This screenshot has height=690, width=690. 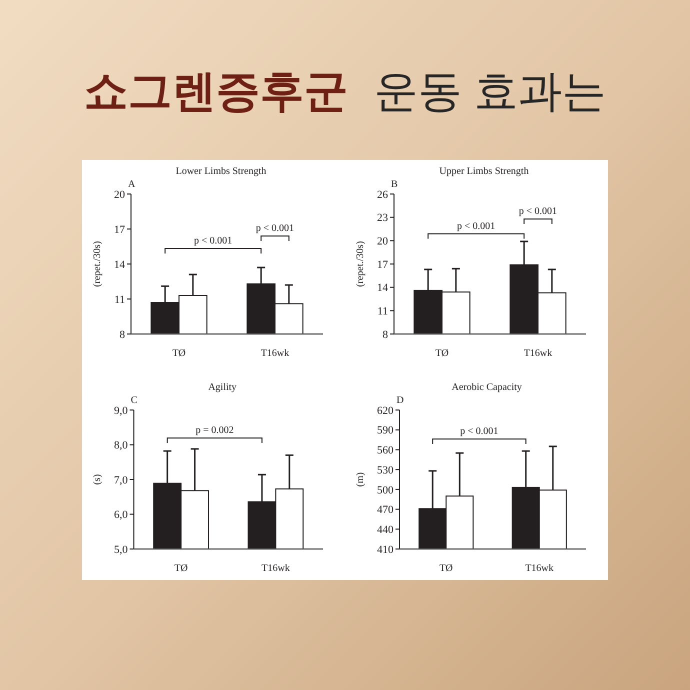 What do you see at coordinates (385, 470) in the screenshot?
I see `y-tick-label: 530` at bounding box center [385, 470].